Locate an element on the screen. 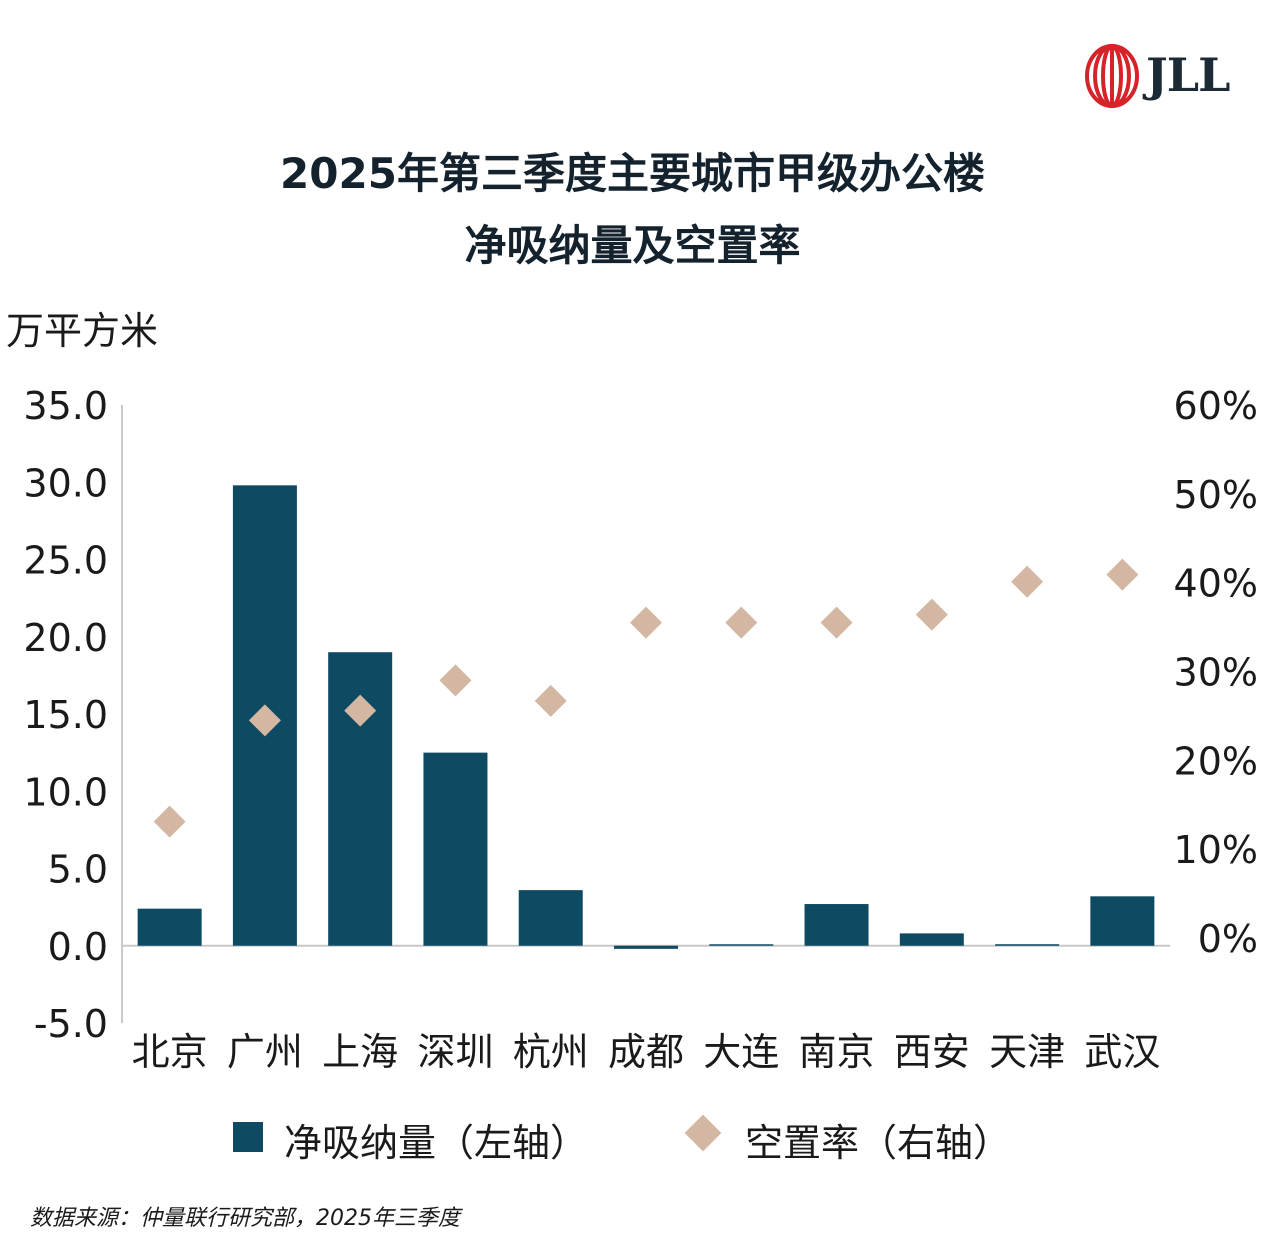 The image size is (1265, 1259). x-tick-label: 大连 is located at coordinates (741, 1052).